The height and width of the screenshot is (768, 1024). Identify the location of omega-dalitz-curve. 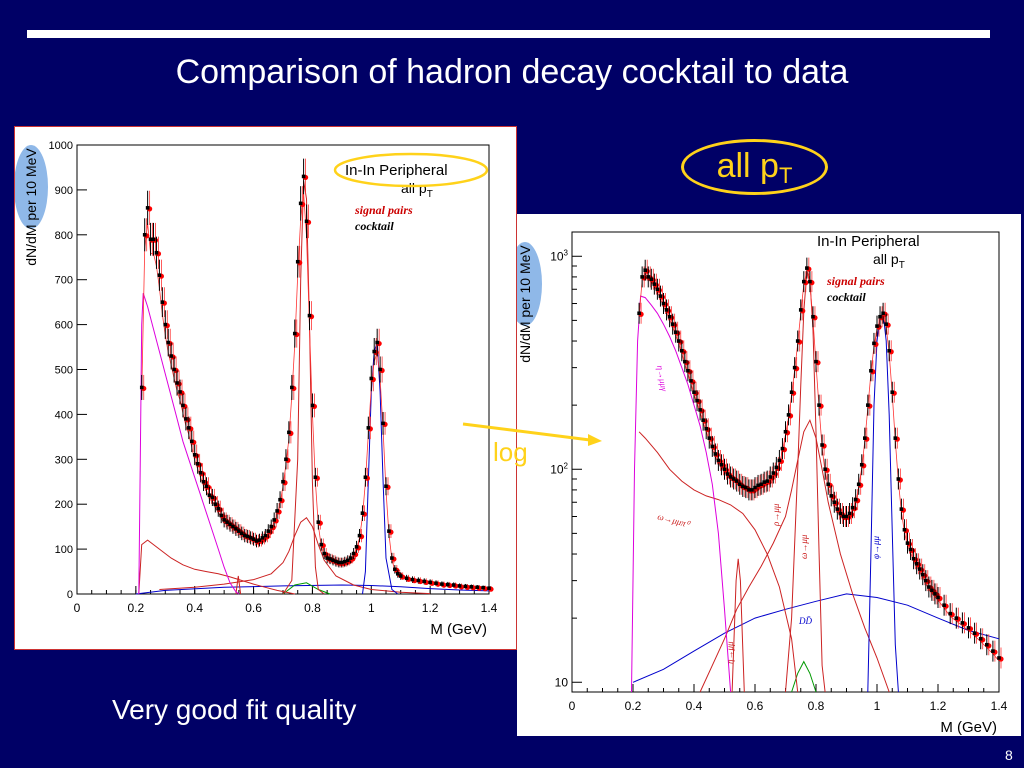
(216, 567).